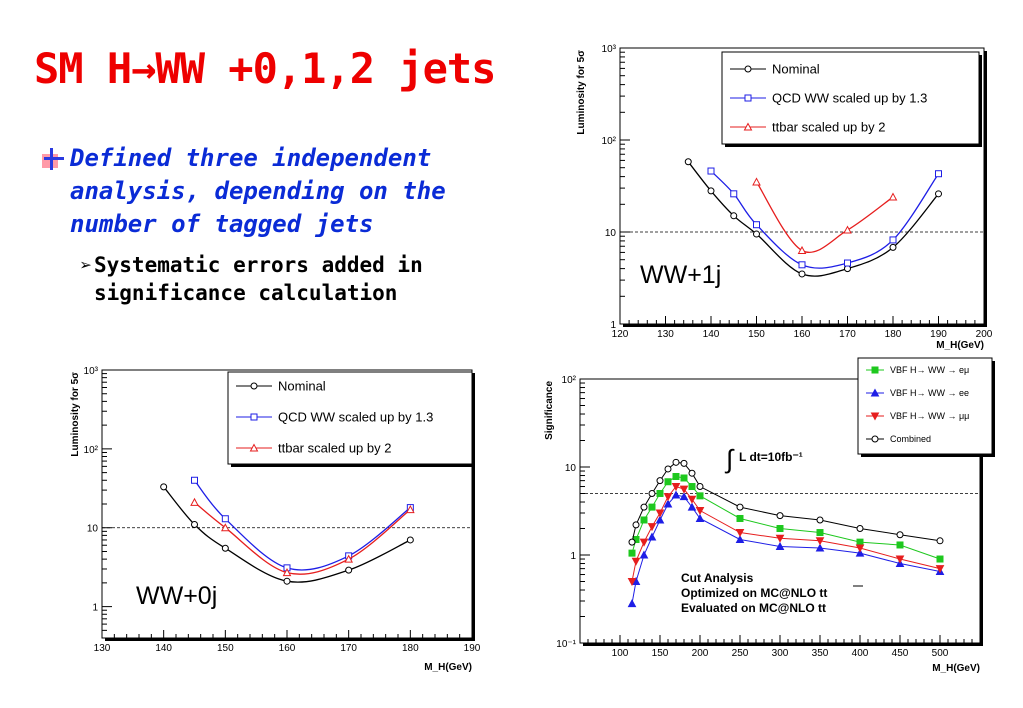 The width and height of the screenshot is (1023, 708). What do you see at coordinates (910, 439) in the screenshot?
I see `legend-label: Combined` at bounding box center [910, 439].